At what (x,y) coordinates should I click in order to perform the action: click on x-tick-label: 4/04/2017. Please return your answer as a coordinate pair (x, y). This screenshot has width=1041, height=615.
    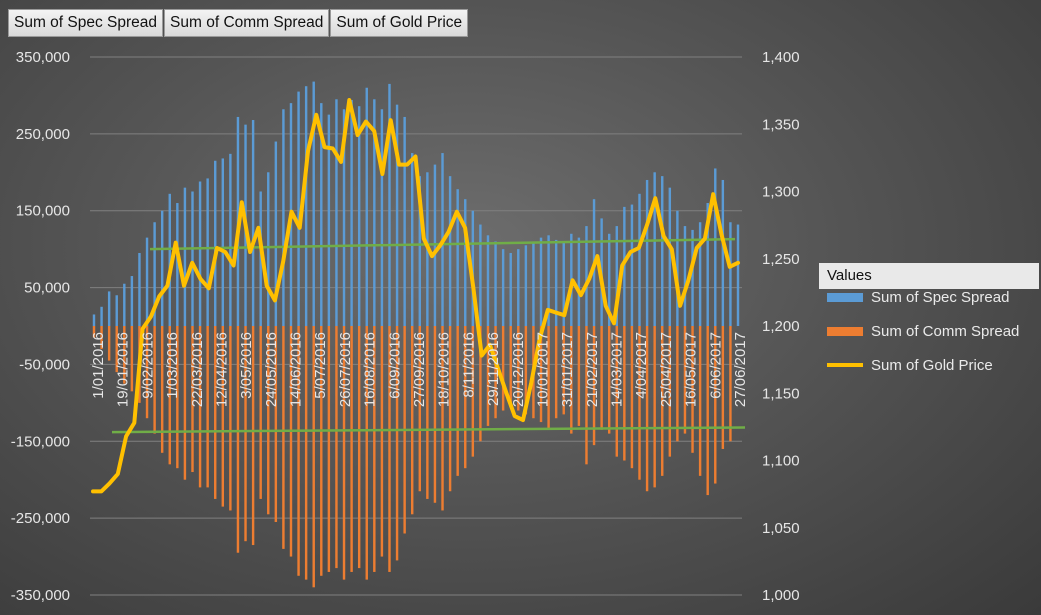
    Looking at the image, I should click on (641, 365).